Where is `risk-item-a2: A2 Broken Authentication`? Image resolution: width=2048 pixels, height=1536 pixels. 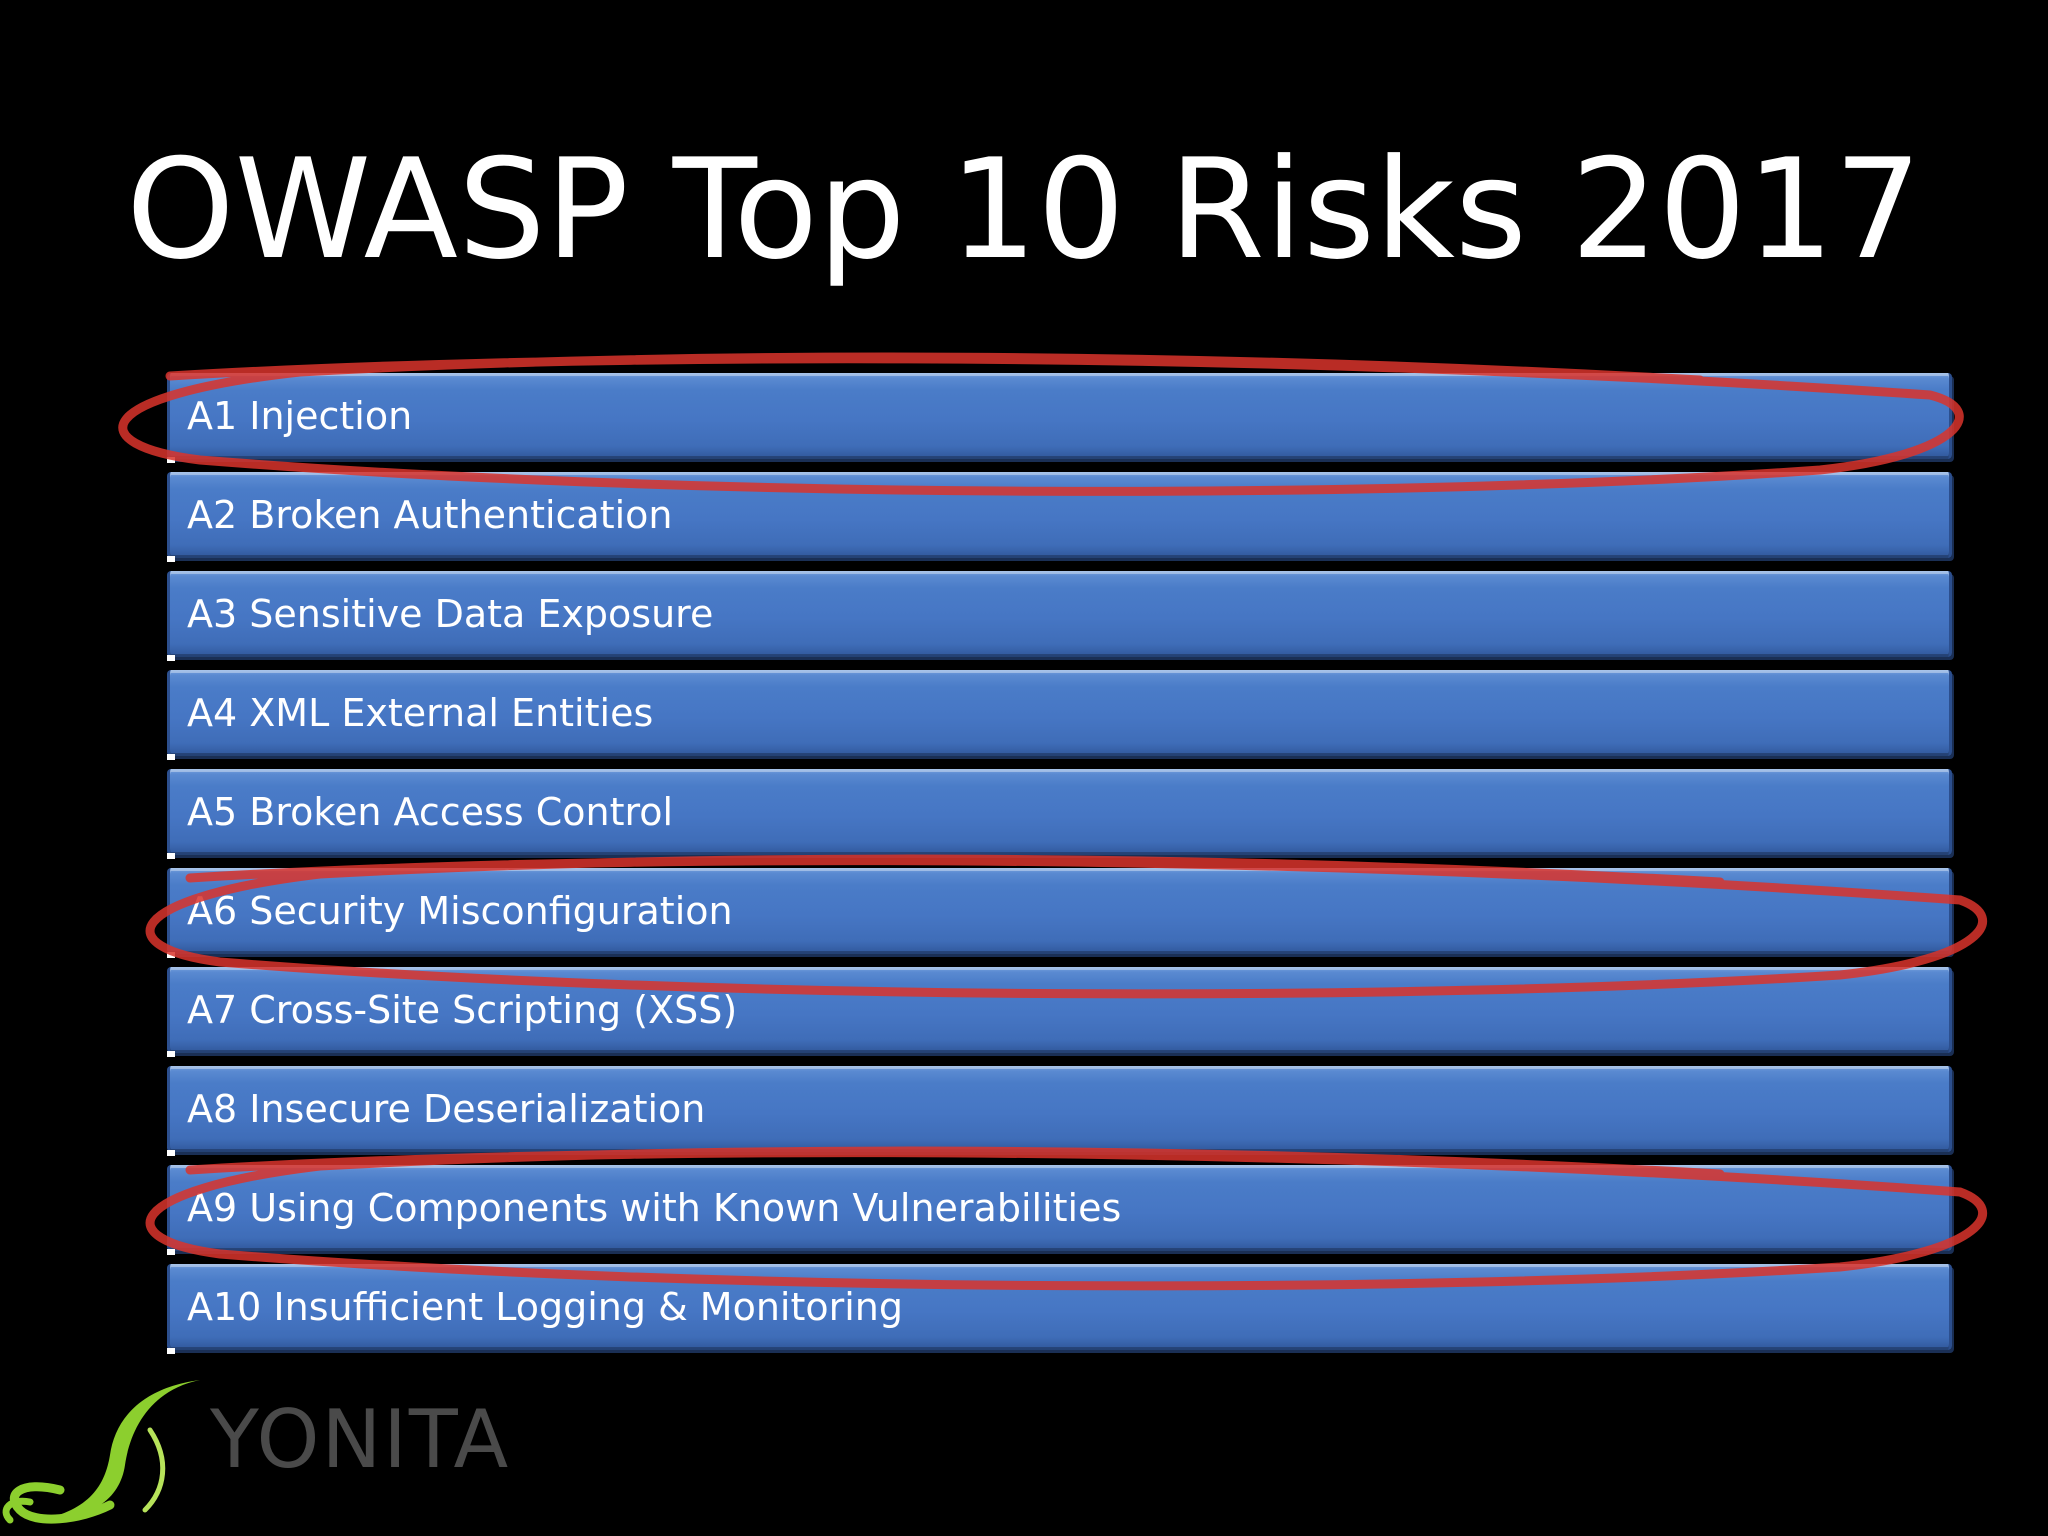
risk-item-a2: A2 Broken Authentication is located at coordinates (1059, 517).